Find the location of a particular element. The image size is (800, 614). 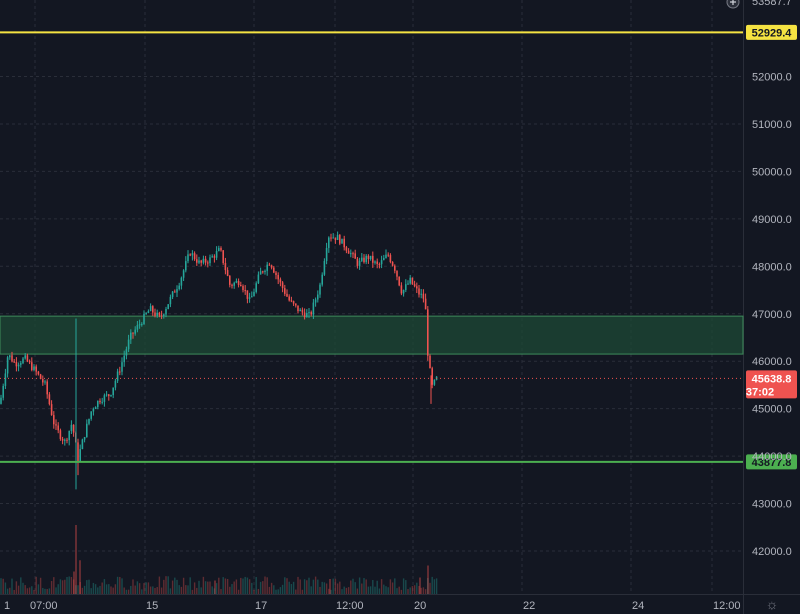

x-tick-label: 07:00 is located at coordinates (44, 606).